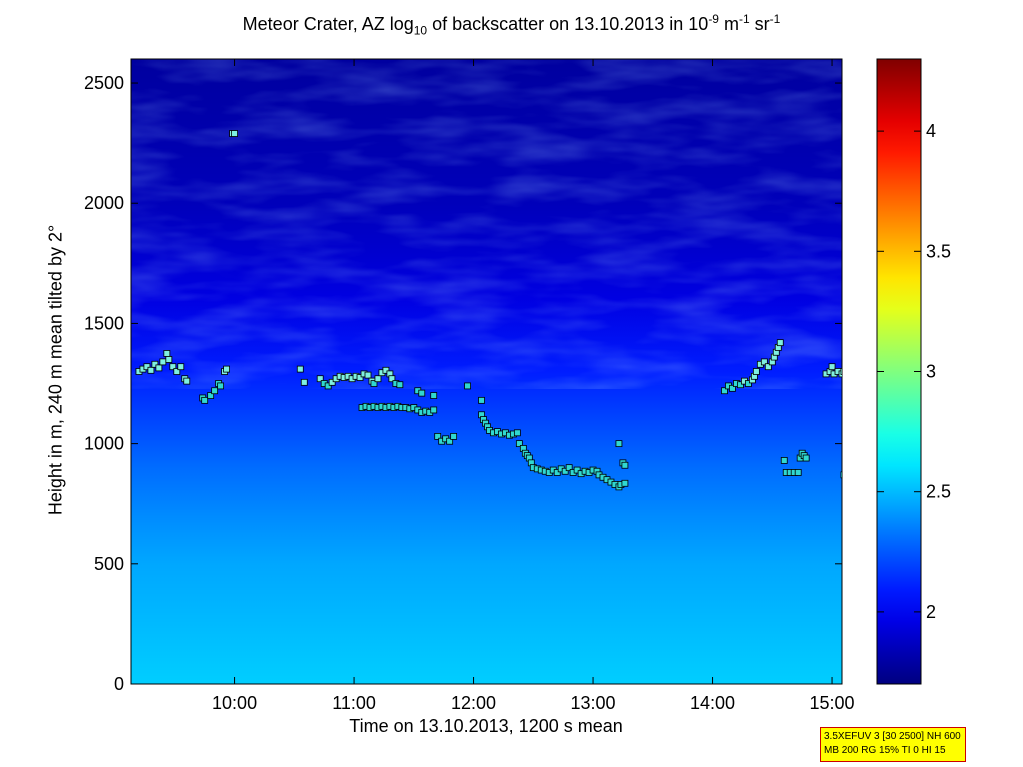 The width and height of the screenshot is (1023, 767). I want to click on y-tick-label: 1500, so click(104, 323).